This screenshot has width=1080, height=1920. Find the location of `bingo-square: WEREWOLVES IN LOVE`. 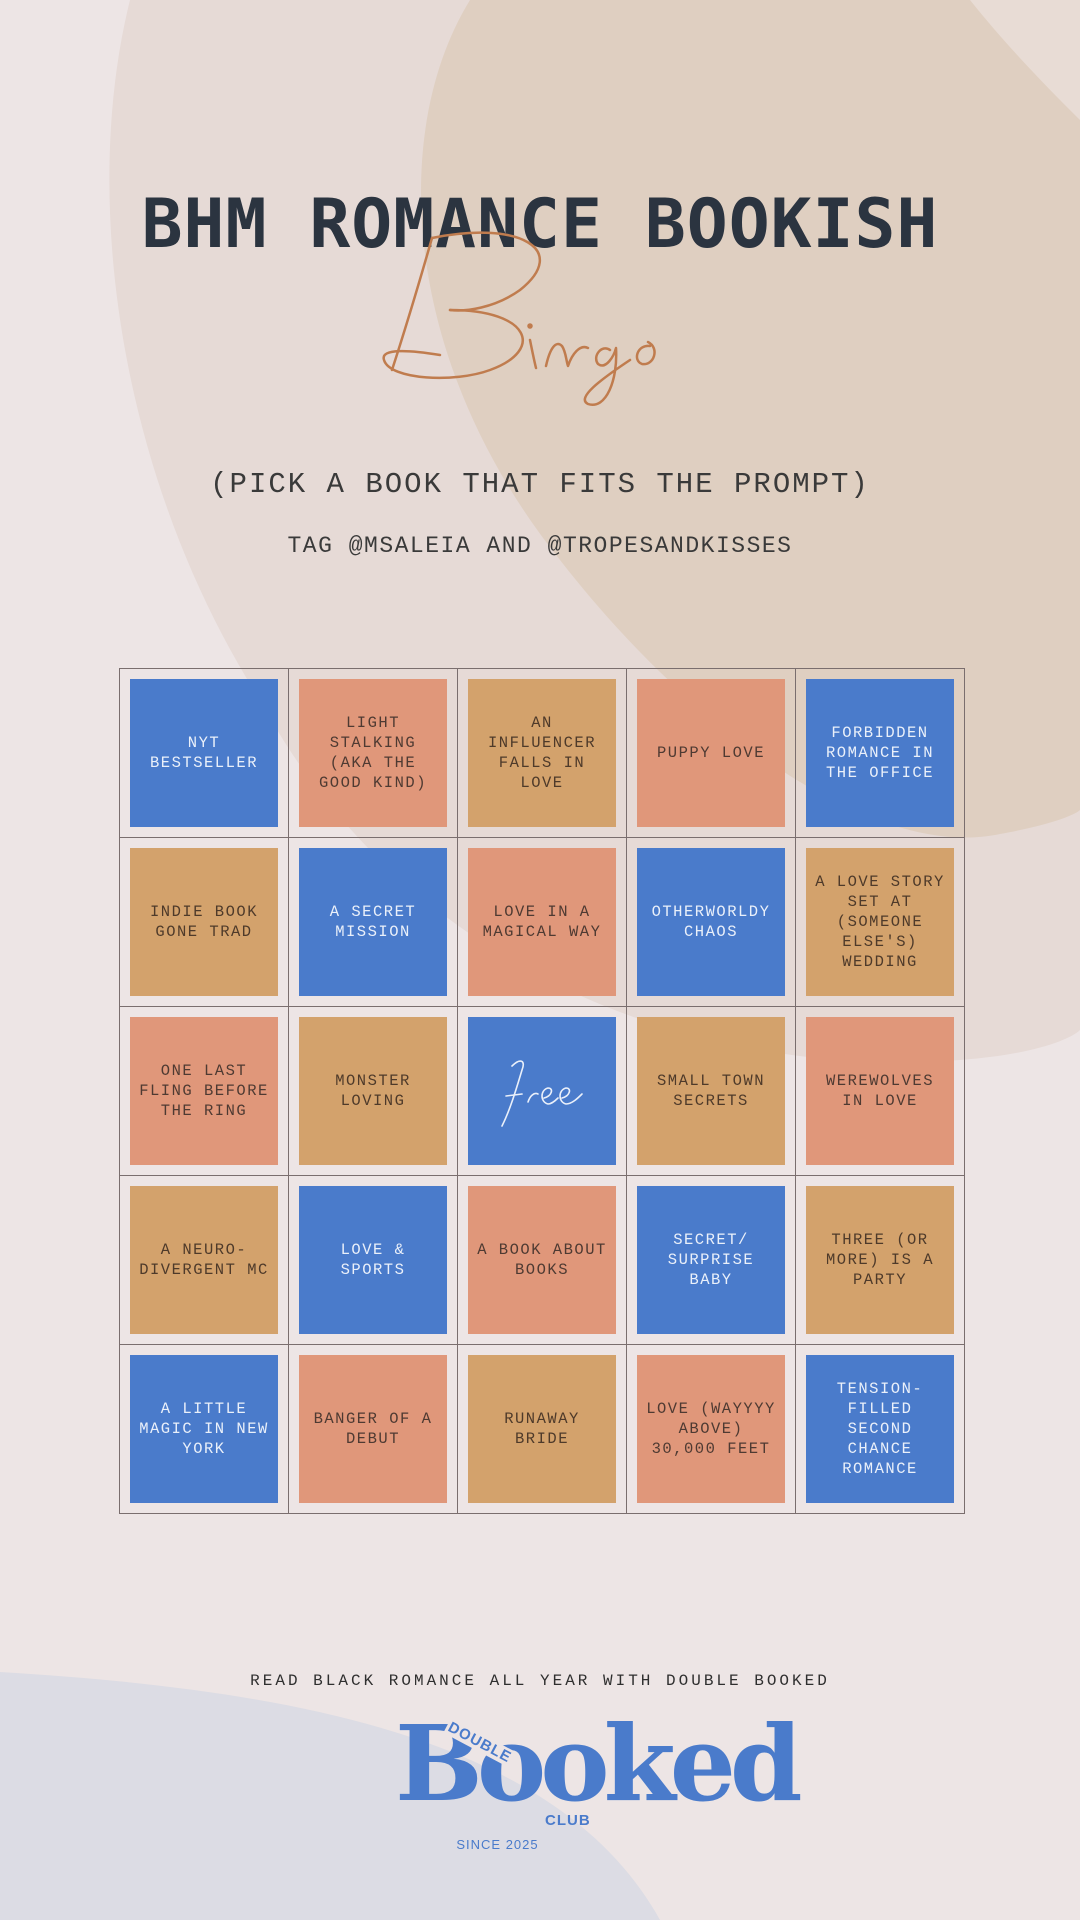

bingo-square: WEREWOLVES IN LOVE is located at coordinates (880, 1091).